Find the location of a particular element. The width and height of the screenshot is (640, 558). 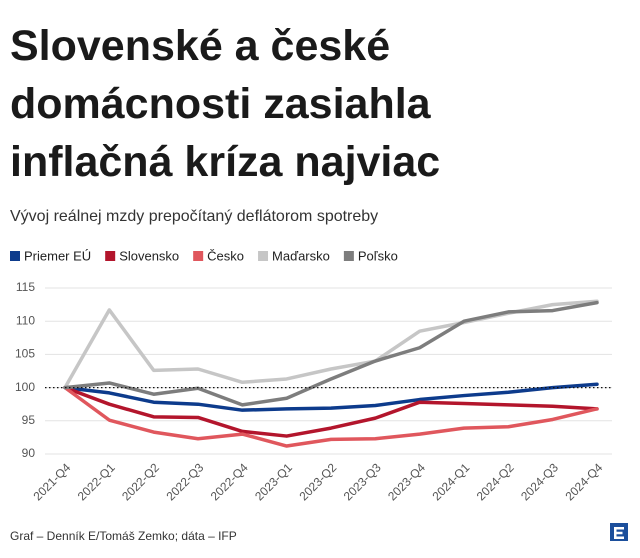

legend-label: Slovensko is located at coordinates (149, 255).